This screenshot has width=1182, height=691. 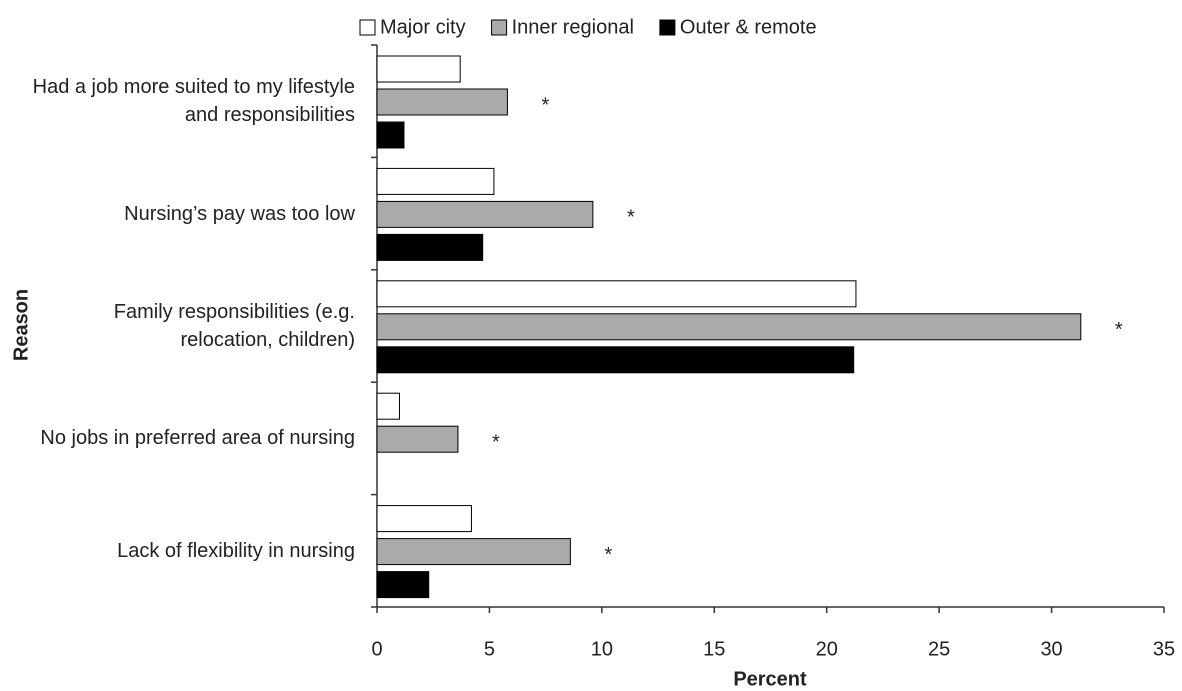 What do you see at coordinates (423, 27) in the screenshot?
I see `legend-label: Major city` at bounding box center [423, 27].